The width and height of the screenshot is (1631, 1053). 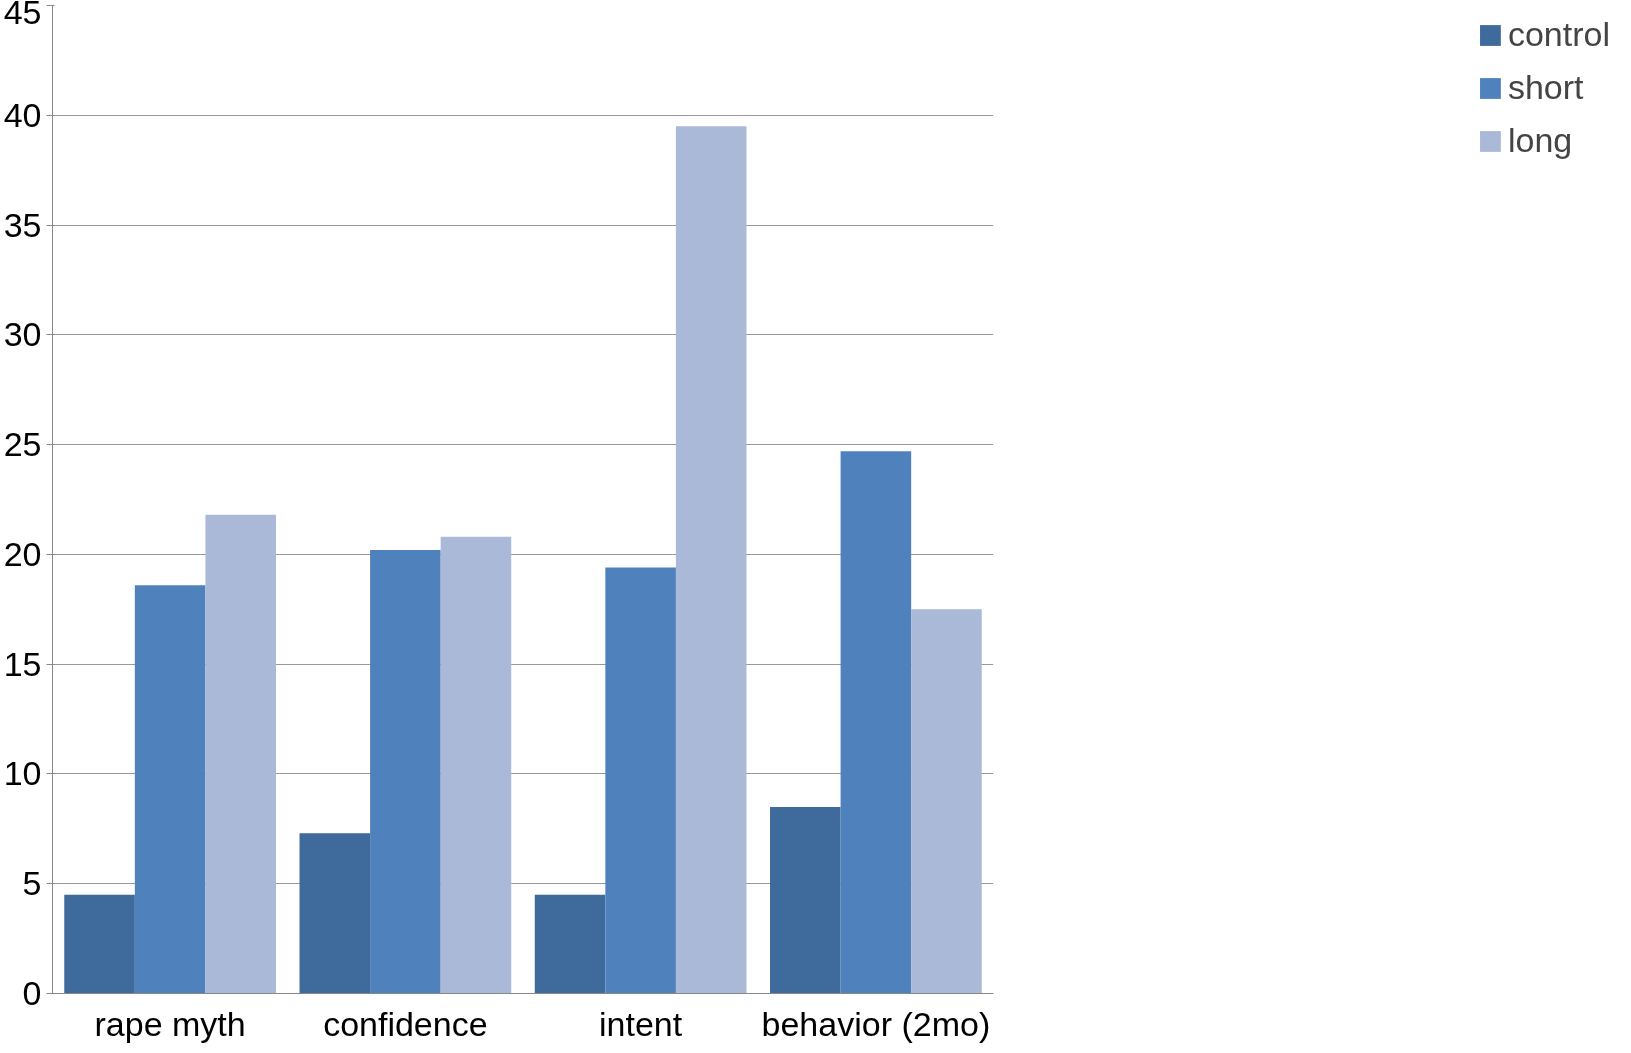 What do you see at coordinates (32, 883) in the screenshot?
I see `y-tick-label: 5` at bounding box center [32, 883].